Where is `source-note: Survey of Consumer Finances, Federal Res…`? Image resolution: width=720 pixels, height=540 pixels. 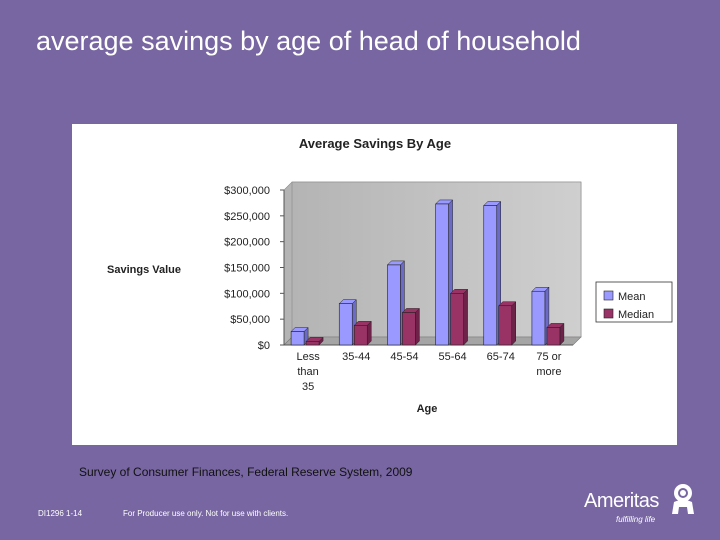
source-note: Survey of Consumer Finances, Federal Res… is located at coordinates (246, 472).